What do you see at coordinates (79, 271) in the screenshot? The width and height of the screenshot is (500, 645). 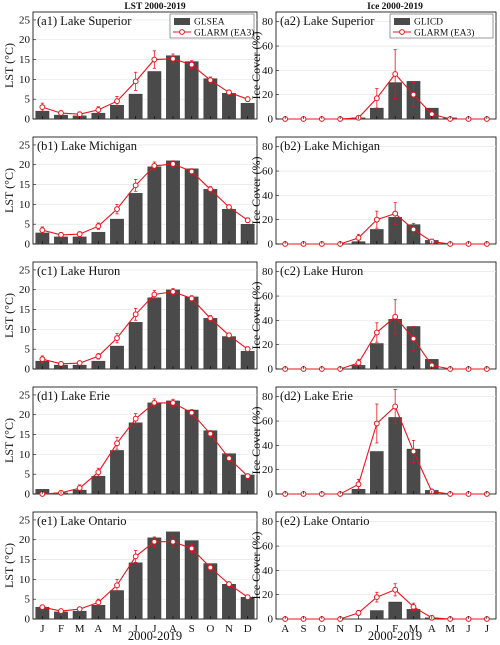 I see `panel-title: (c1) Lake Huron` at bounding box center [79, 271].